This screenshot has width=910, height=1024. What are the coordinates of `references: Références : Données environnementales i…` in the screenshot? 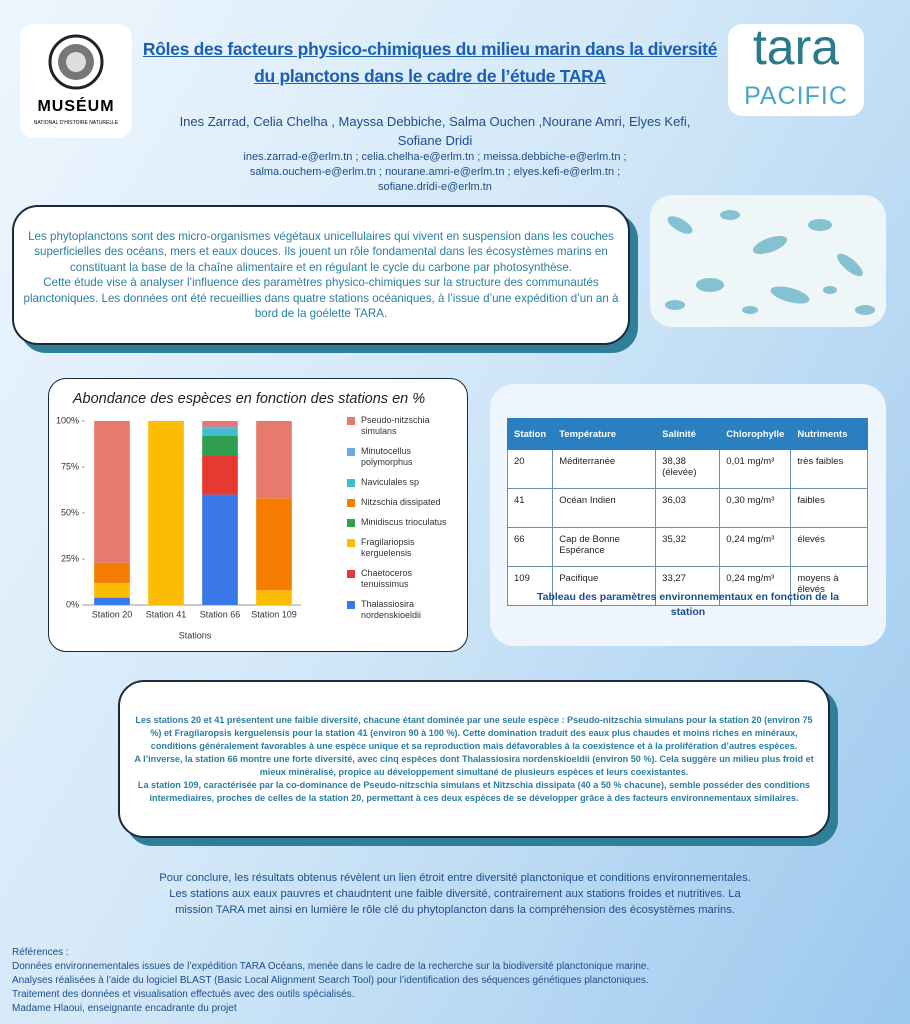 It's located at (457, 981).